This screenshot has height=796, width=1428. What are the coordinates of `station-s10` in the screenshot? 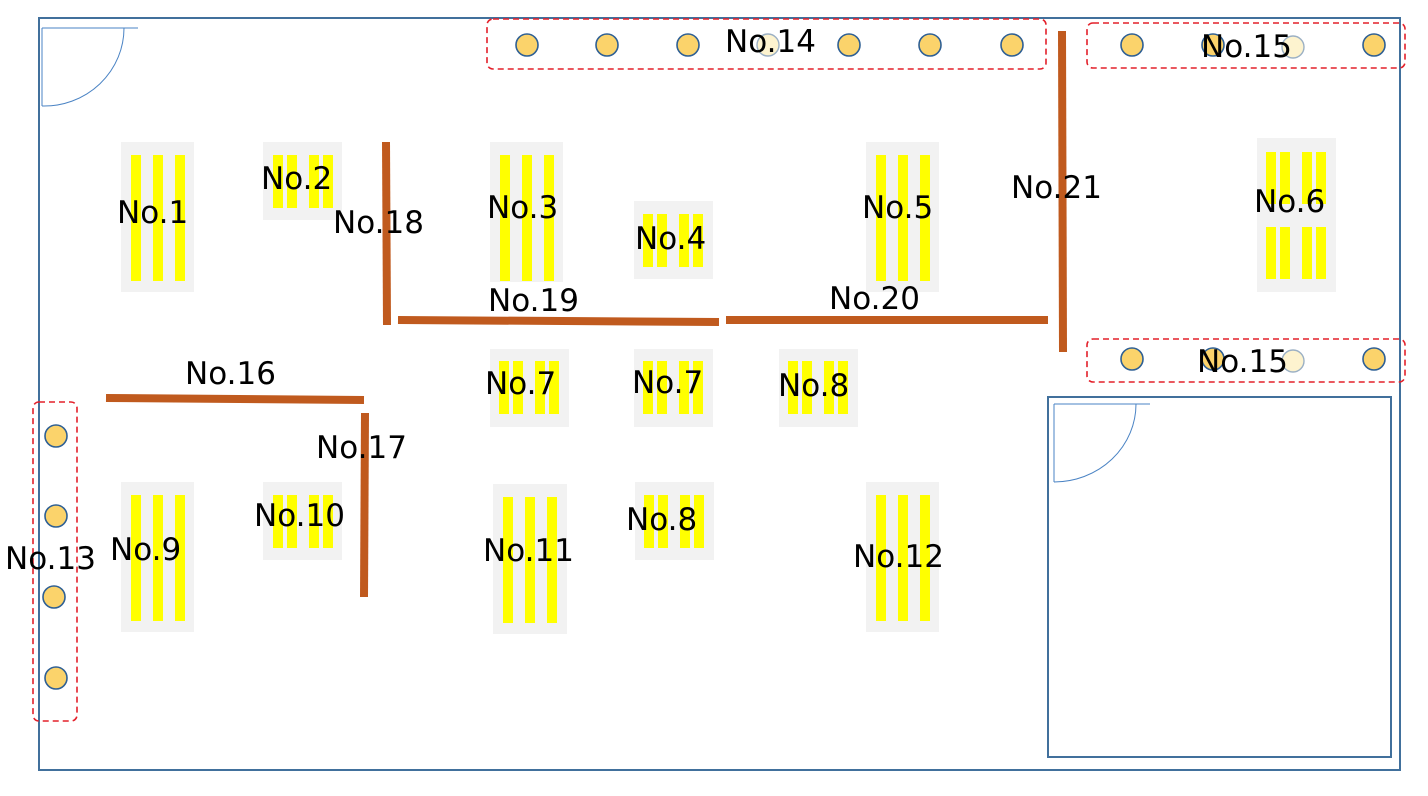 It's located at (302, 521).